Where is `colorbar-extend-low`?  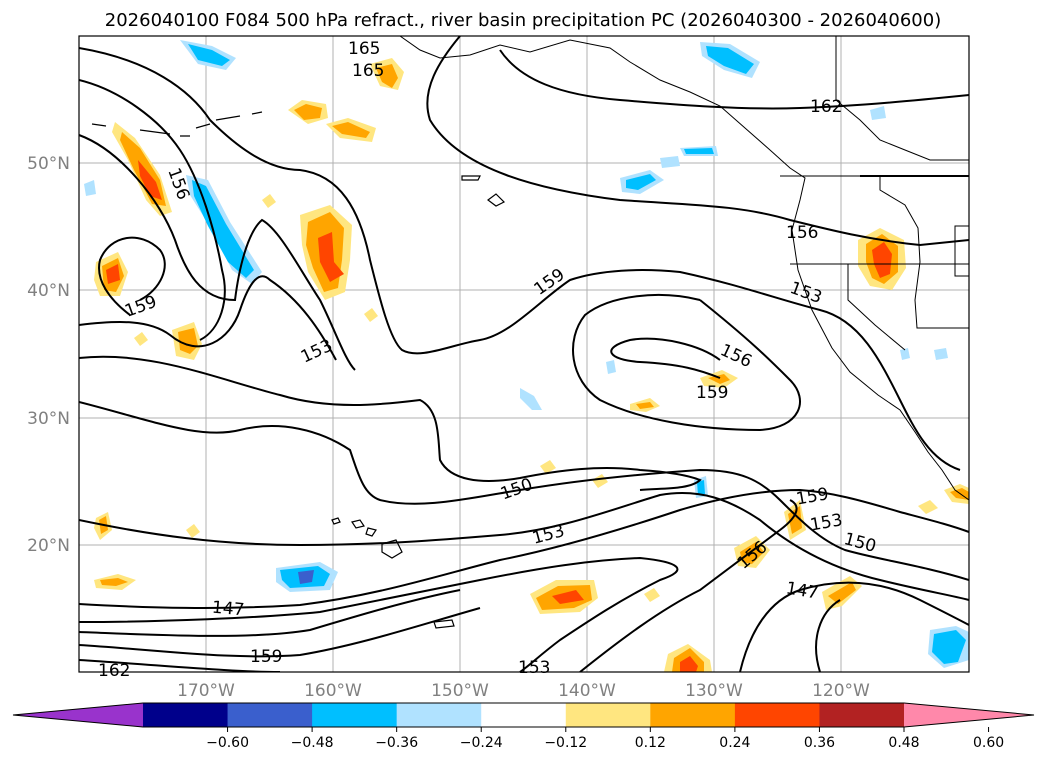
colorbar-extend-low is located at coordinates (78, 715).